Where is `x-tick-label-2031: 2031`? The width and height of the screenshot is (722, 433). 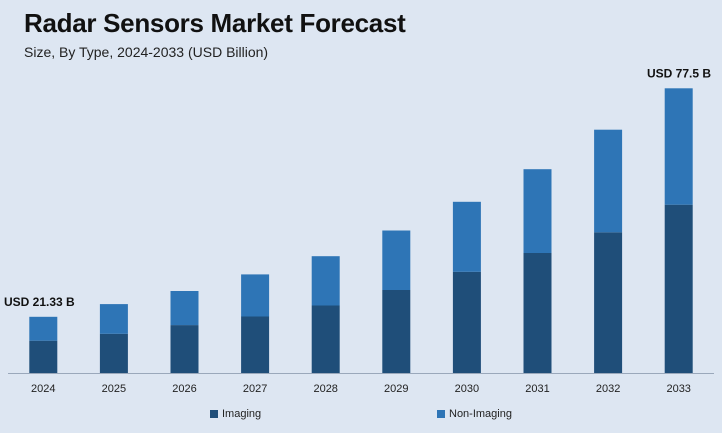 x-tick-label-2031: 2031 is located at coordinates (537, 389).